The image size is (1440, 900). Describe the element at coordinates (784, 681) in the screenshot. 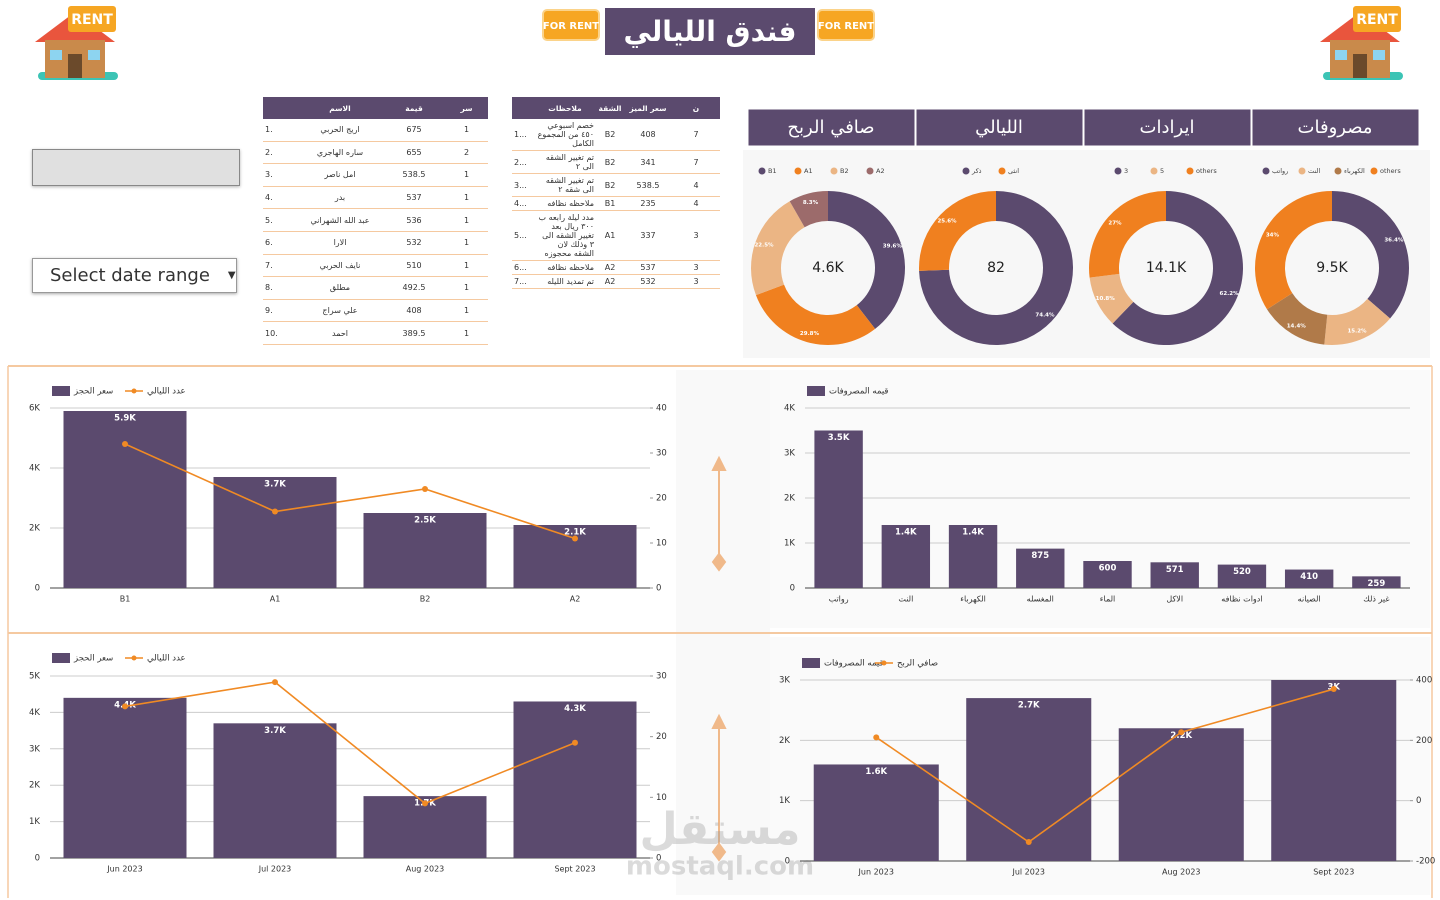

I see `y-tick-label: 3K` at that location.